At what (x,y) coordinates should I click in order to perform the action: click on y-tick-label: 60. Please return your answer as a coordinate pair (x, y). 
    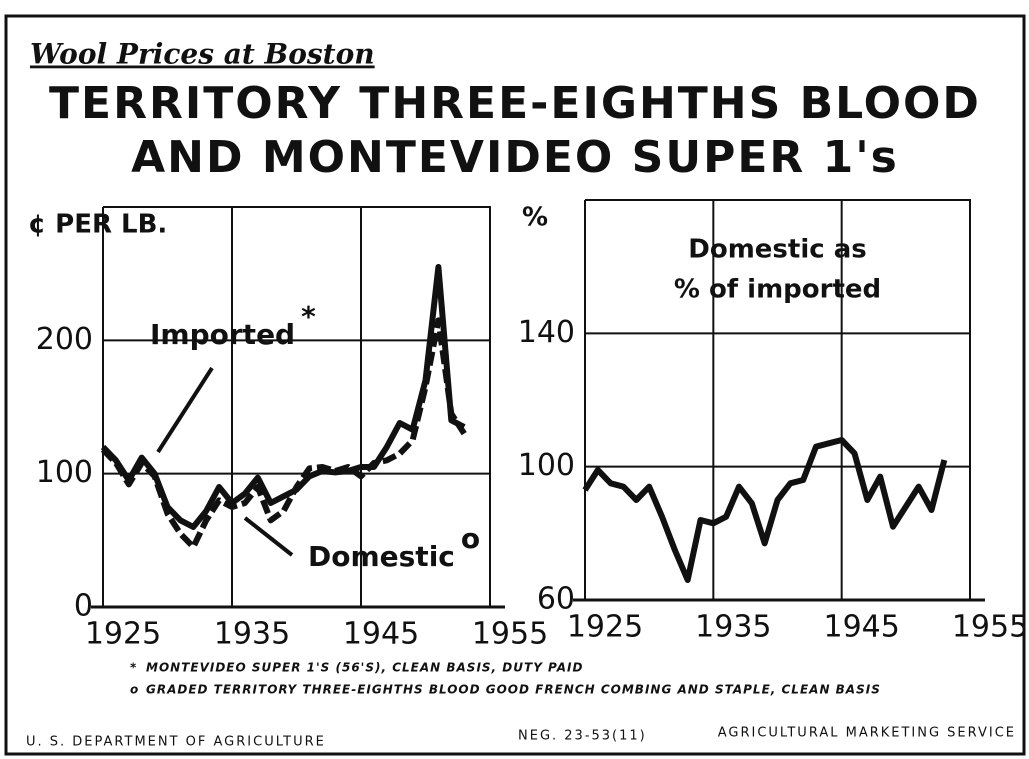
    Looking at the image, I should click on (556, 599).